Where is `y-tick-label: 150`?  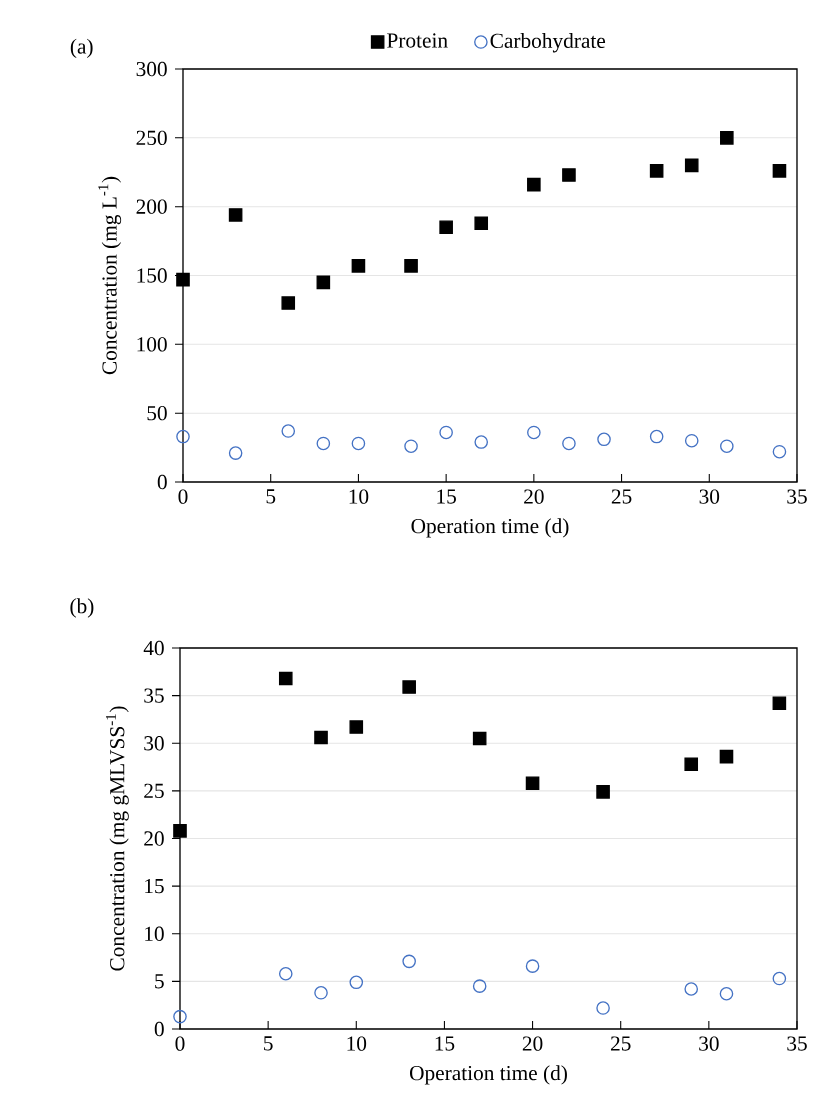 y-tick-label: 150 is located at coordinates (152, 275).